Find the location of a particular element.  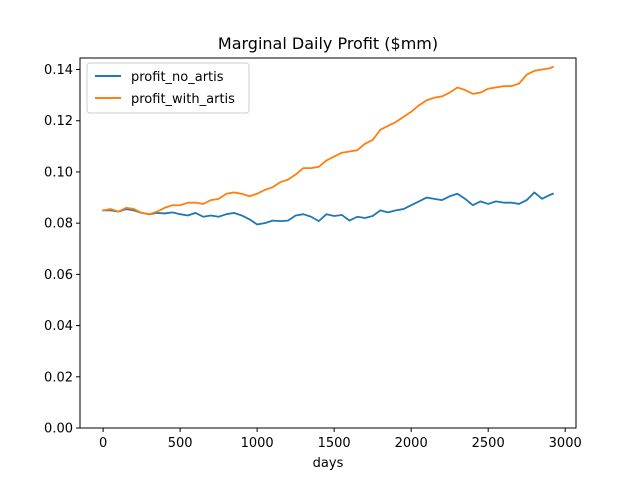

y-tick-label: 0.00 is located at coordinates (58, 429).